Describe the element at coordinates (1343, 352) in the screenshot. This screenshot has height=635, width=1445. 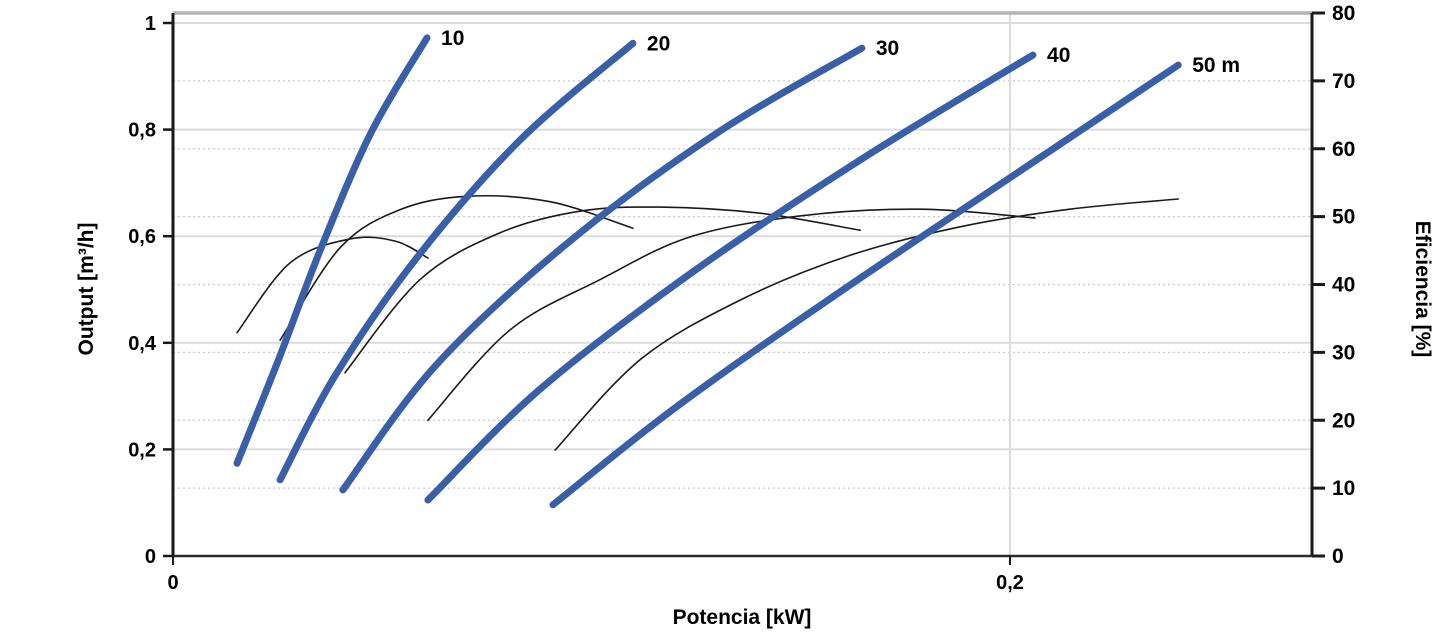
I see `y-right-tick-label: 30` at that location.